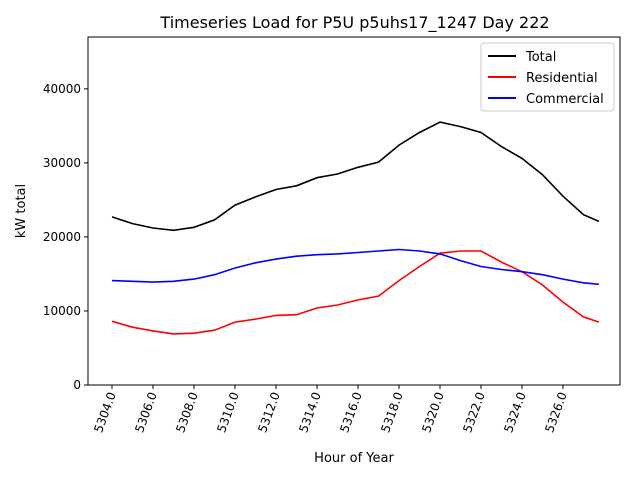  What do you see at coordinates (228, 412) in the screenshot?
I see `x-tick-label: 5310.0` at bounding box center [228, 412].